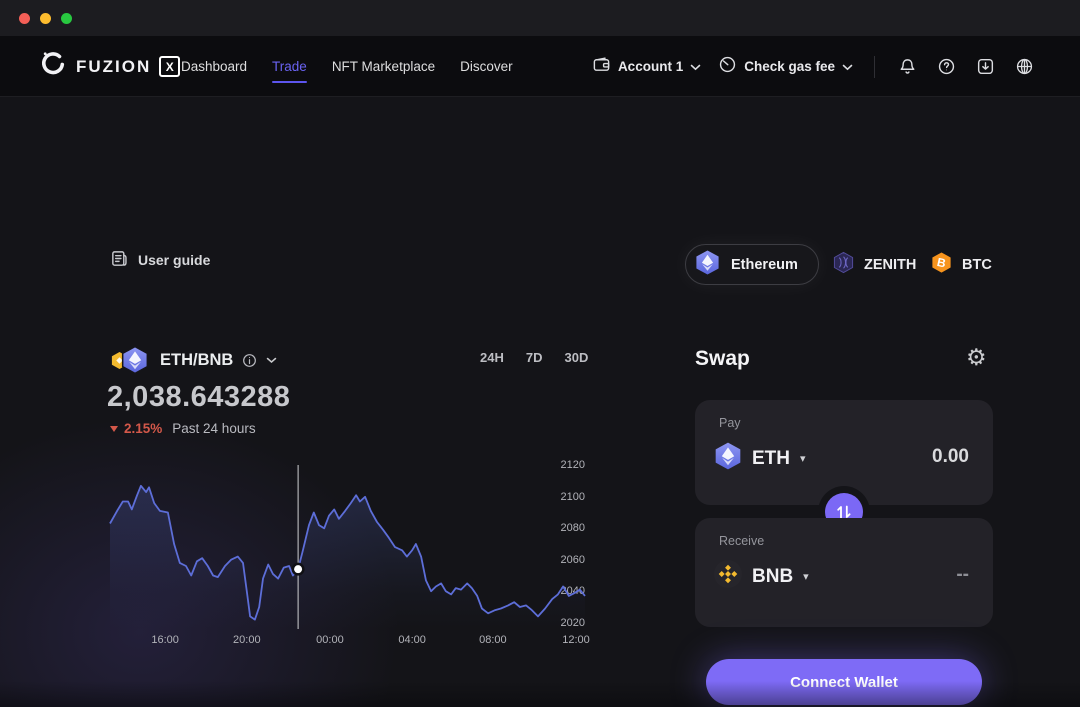  I want to click on pair-price: 2,038.643288, so click(199, 397).